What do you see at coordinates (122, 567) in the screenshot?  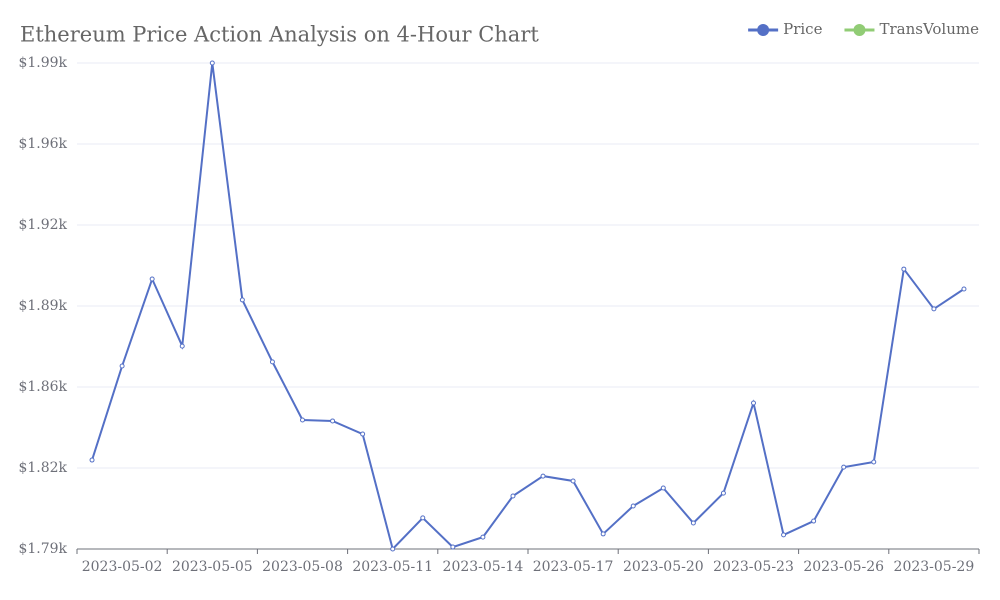 I see `x-tick-label: 2023-05-02` at bounding box center [122, 567].